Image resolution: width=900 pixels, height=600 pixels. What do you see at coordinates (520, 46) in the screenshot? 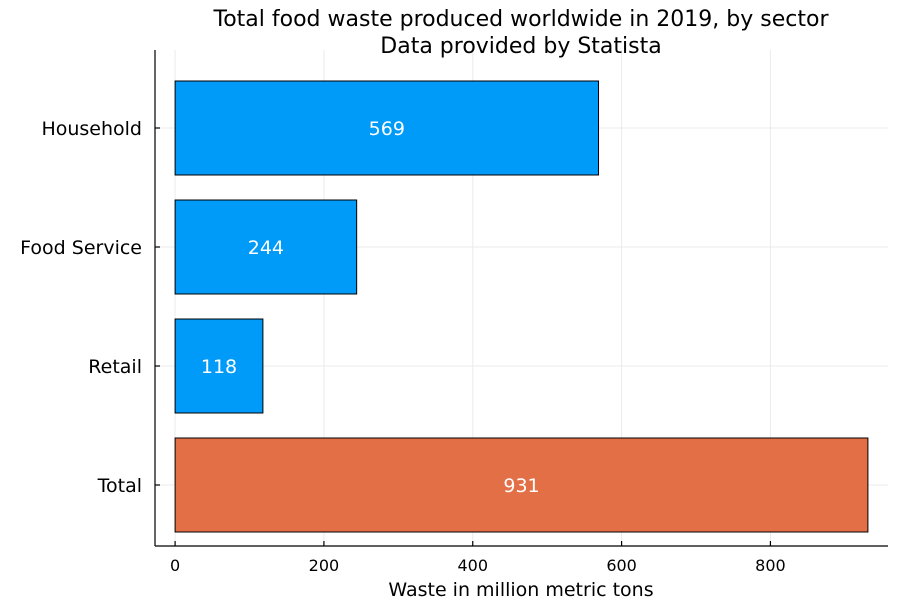
I see `chart-subtitle: Data provided by Statista` at bounding box center [520, 46].